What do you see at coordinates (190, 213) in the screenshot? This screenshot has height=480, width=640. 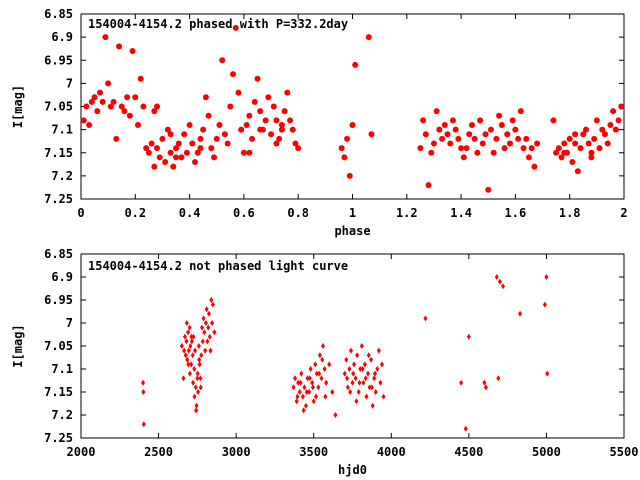 I see `x-tick-label: 0.4` at bounding box center [190, 213].